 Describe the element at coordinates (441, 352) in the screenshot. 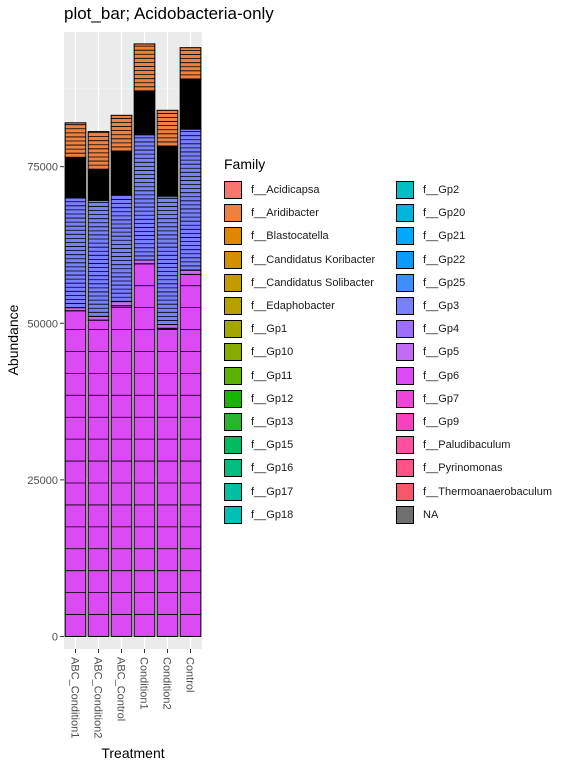

I see `legend-label: f__Gp5` at that location.